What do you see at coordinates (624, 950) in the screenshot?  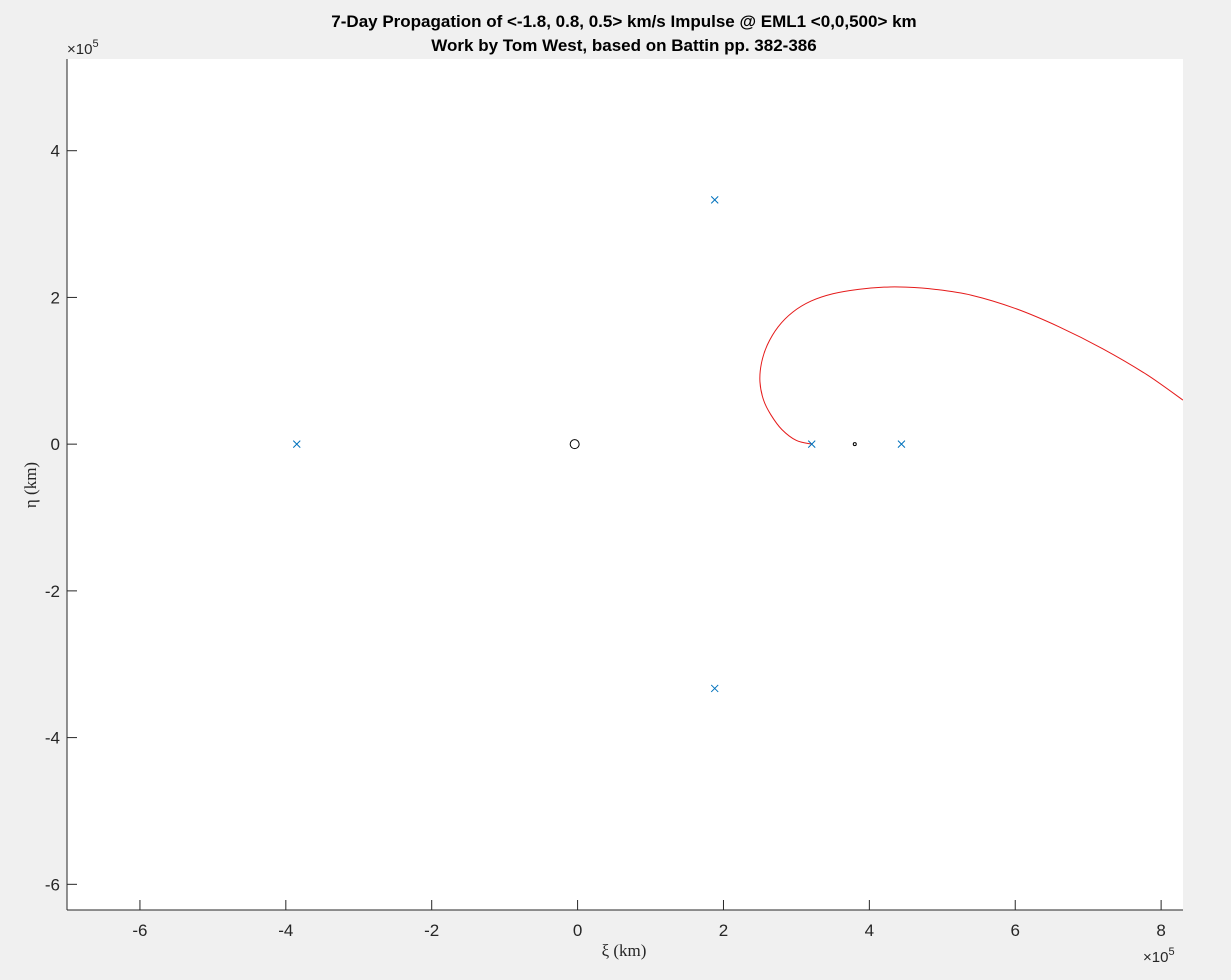 I see `x-axis-label: ξ (km)` at bounding box center [624, 950].